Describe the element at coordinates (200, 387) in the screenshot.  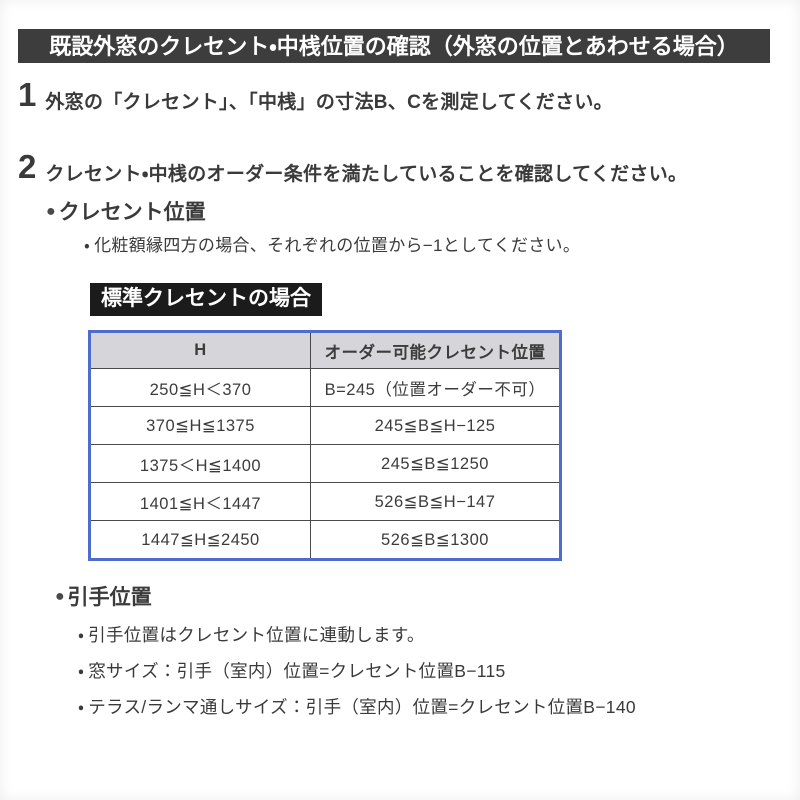
I see `table-cell-h-range: 250≦H＜370` at that location.